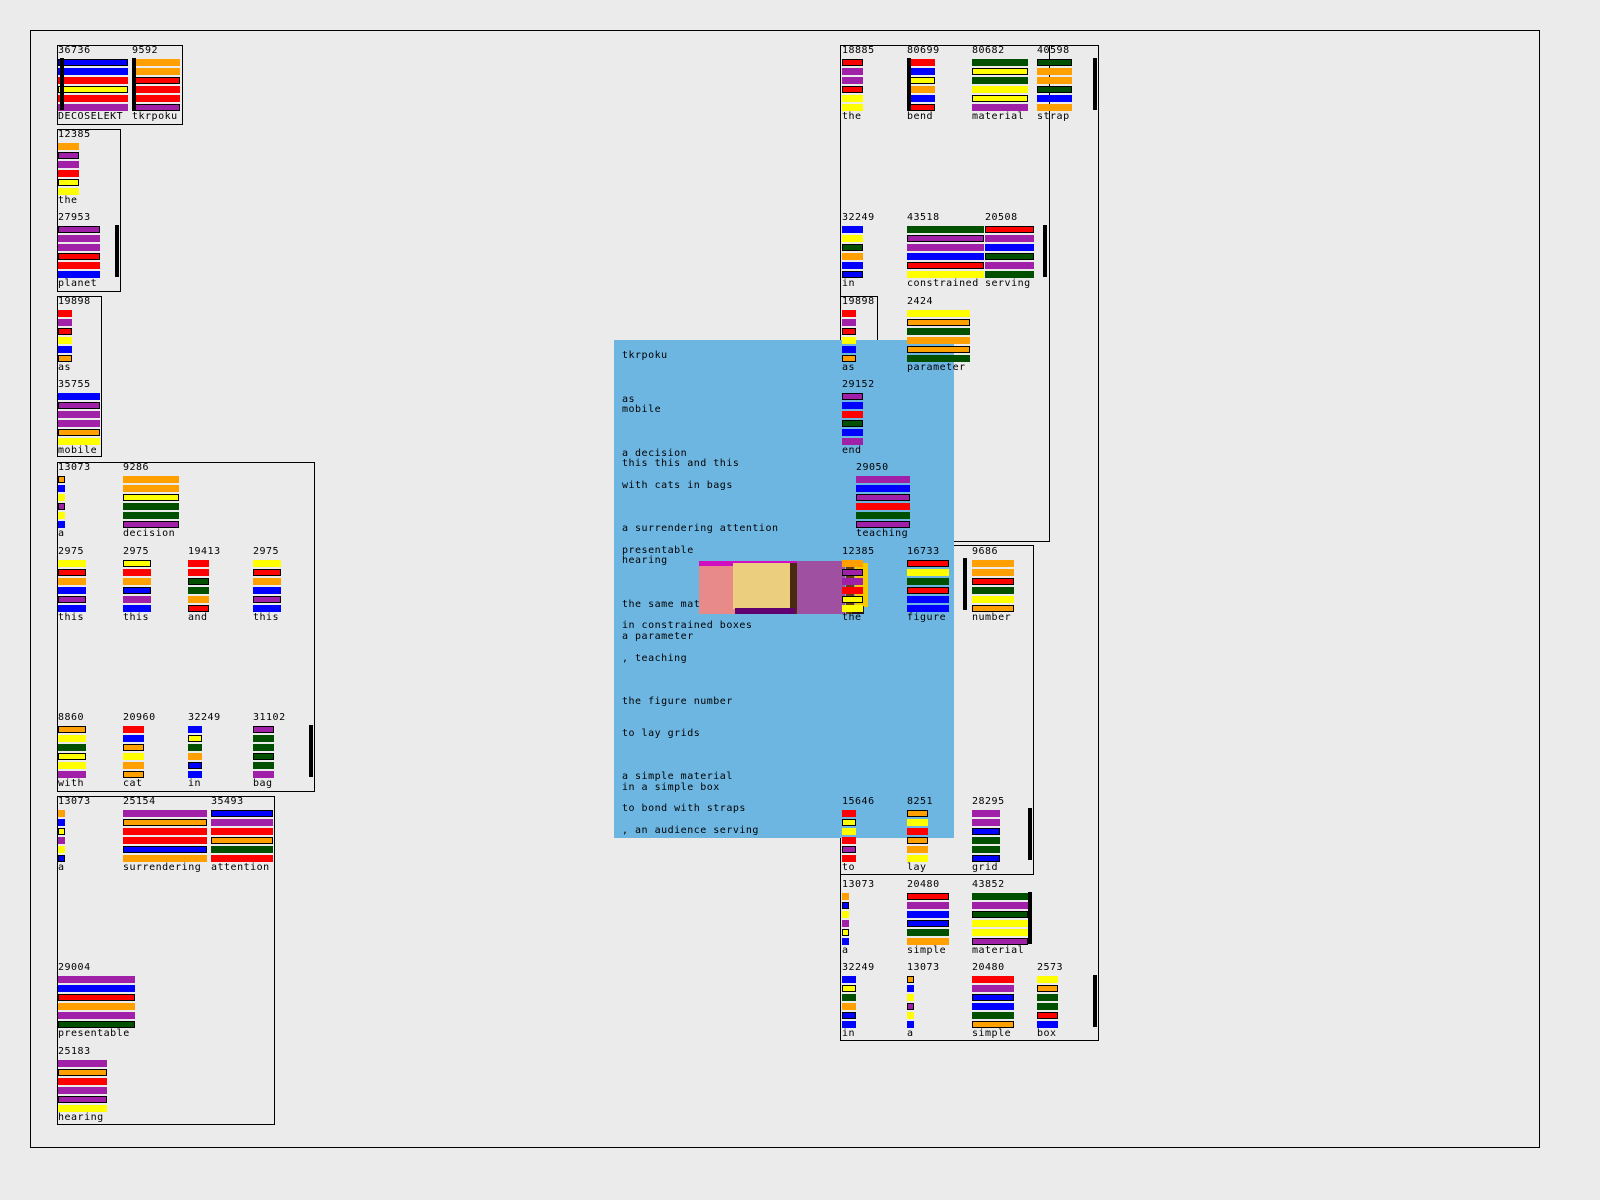 The image size is (1600, 1200). Describe the element at coordinates (943, 283) in the screenshot. I see `glyph-label: constrained` at that location.